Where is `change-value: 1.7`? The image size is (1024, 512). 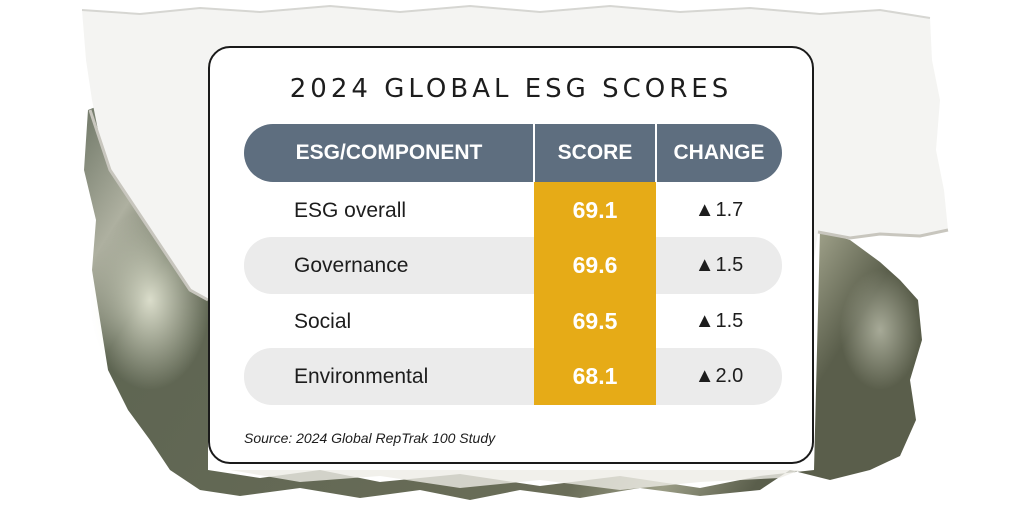 change-value: 1.7 is located at coordinates (729, 210).